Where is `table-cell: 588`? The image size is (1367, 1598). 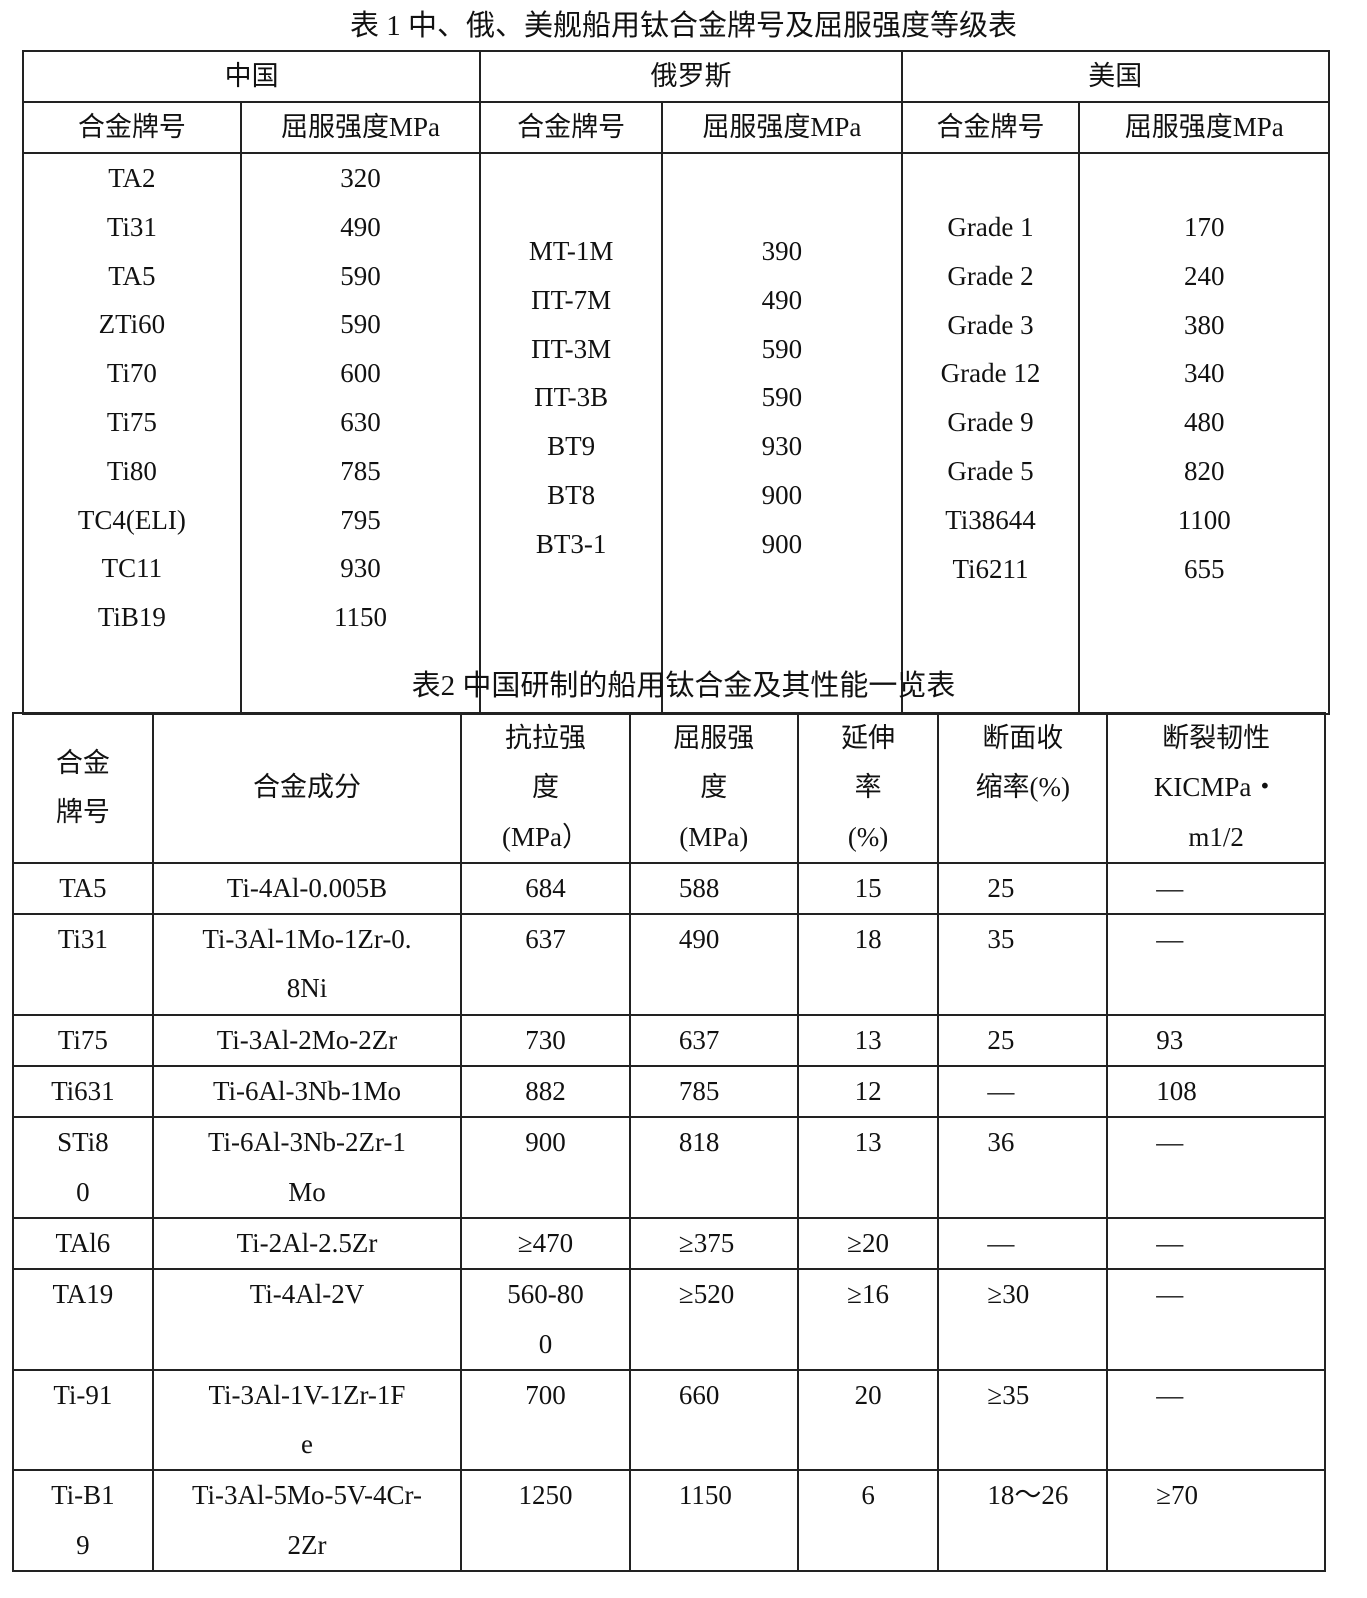
table-cell: 588 is located at coordinates (713, 888).